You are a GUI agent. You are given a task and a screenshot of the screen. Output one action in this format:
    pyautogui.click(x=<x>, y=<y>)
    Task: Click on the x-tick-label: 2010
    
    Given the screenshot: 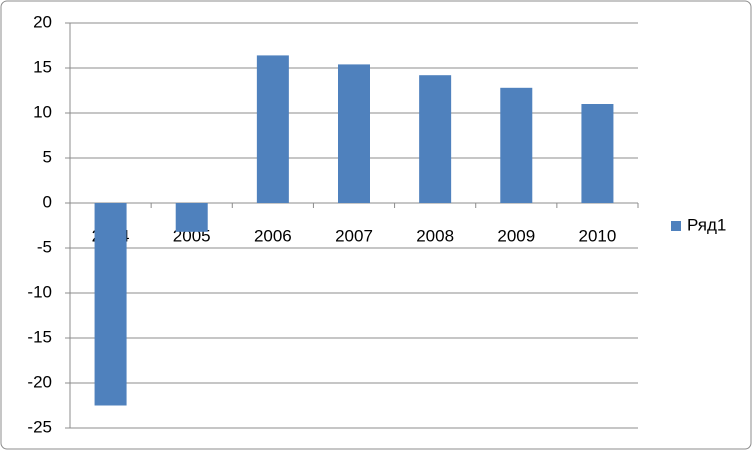 What is the action you would take?
    pyautogui.click(x=598, y=235)
    